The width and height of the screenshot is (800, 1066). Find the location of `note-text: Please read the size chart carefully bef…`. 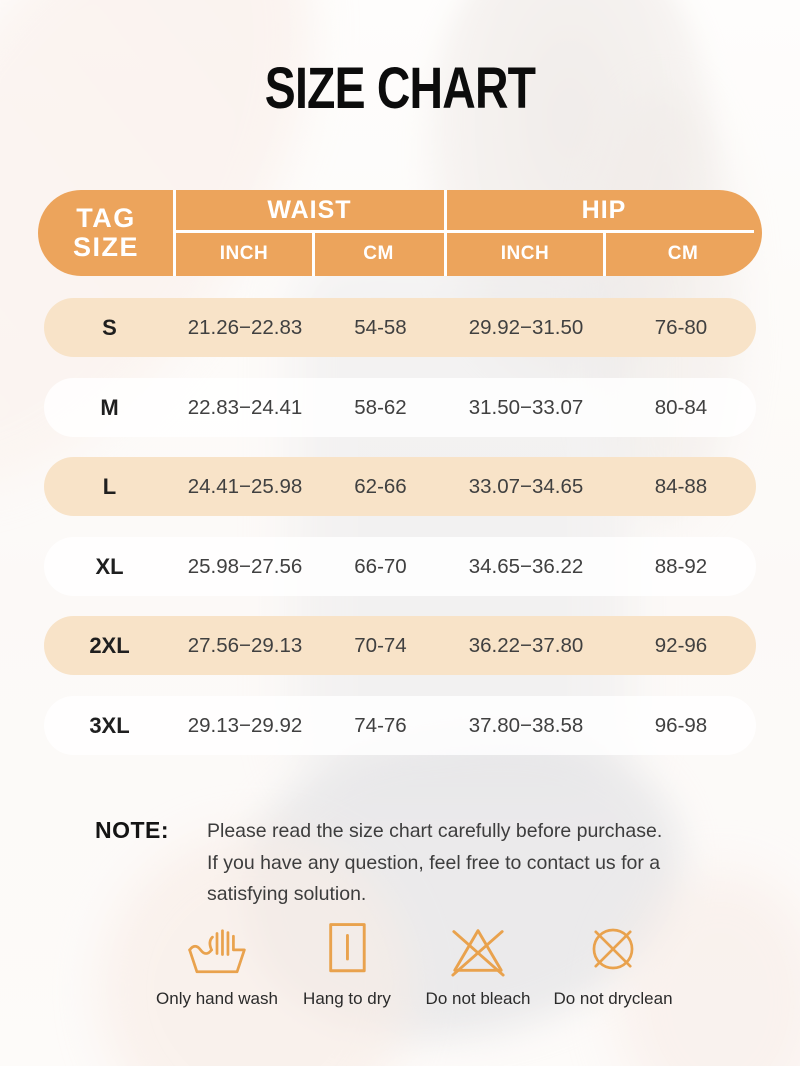

note-text: Please read the size chart carefully bef… is located at coordinates (447, 863).